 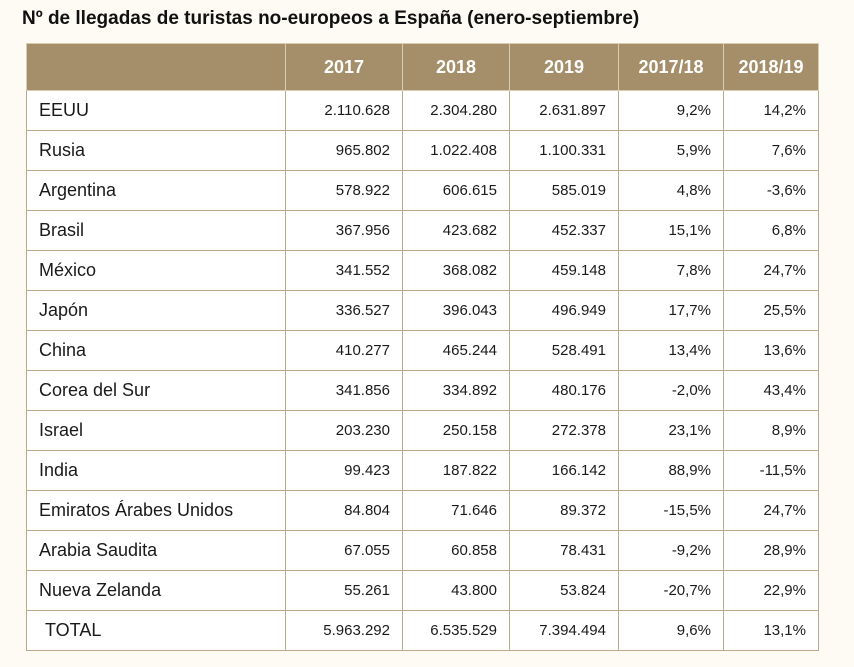 What do you see at coordinates (344, 350) in the screenshot?
I see `value-cell: 410.277` at bounding box center [344, 350].